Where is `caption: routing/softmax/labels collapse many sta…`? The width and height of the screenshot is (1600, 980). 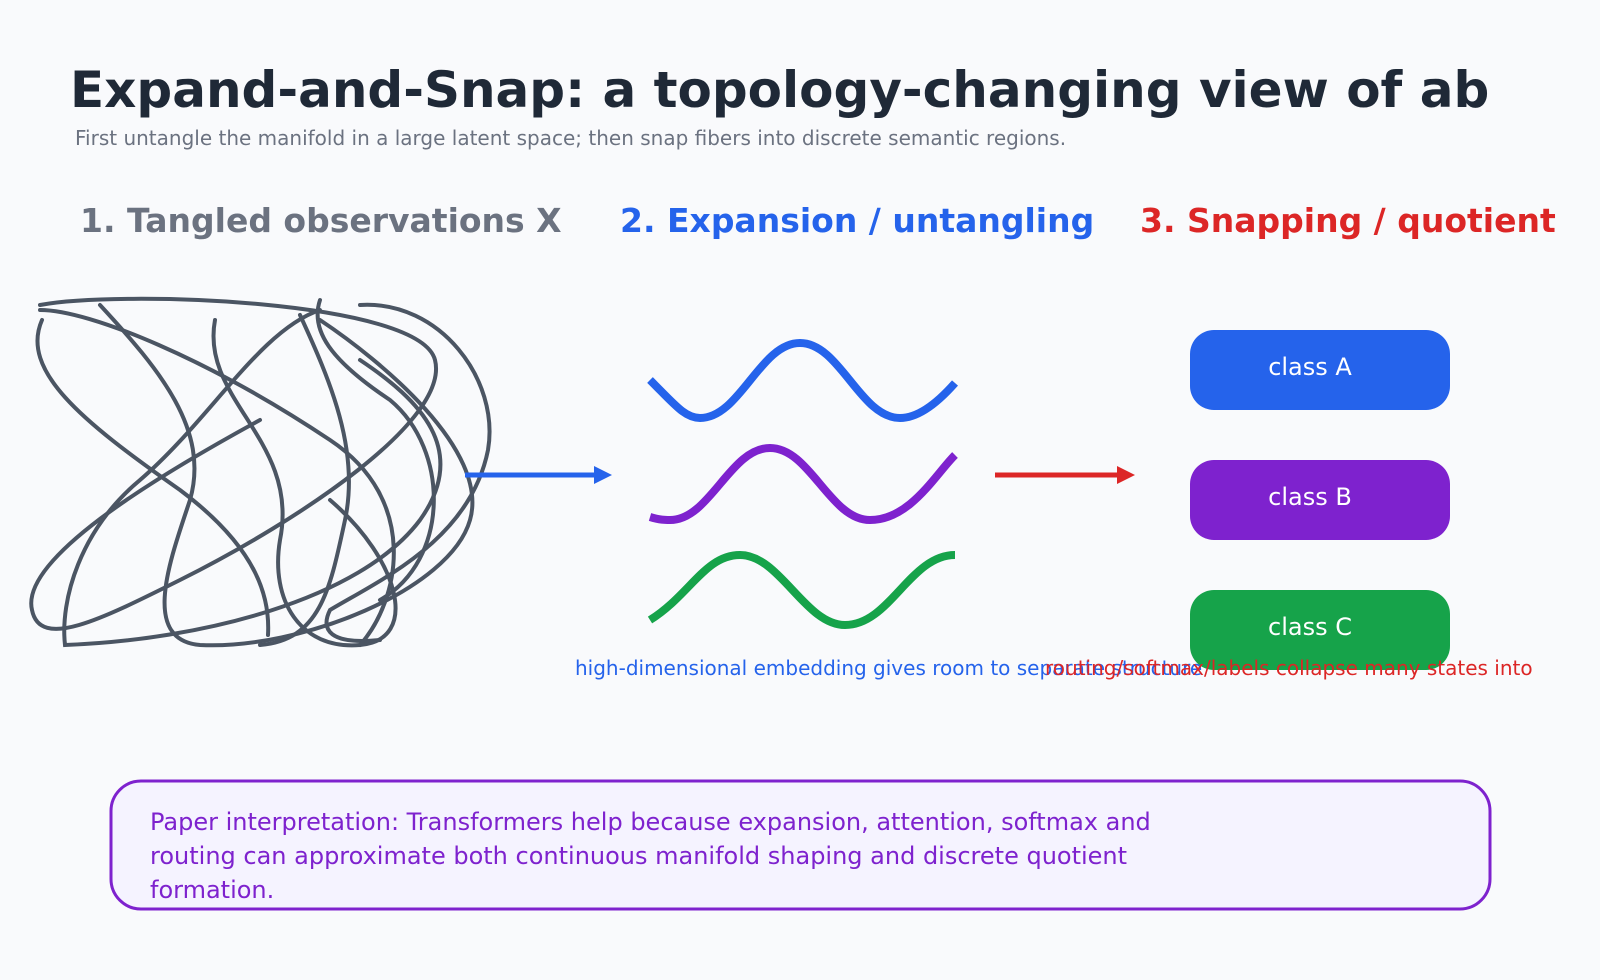 caption: routing/softmax/labels collapse many sta… is located at coordinates (1289, 668).